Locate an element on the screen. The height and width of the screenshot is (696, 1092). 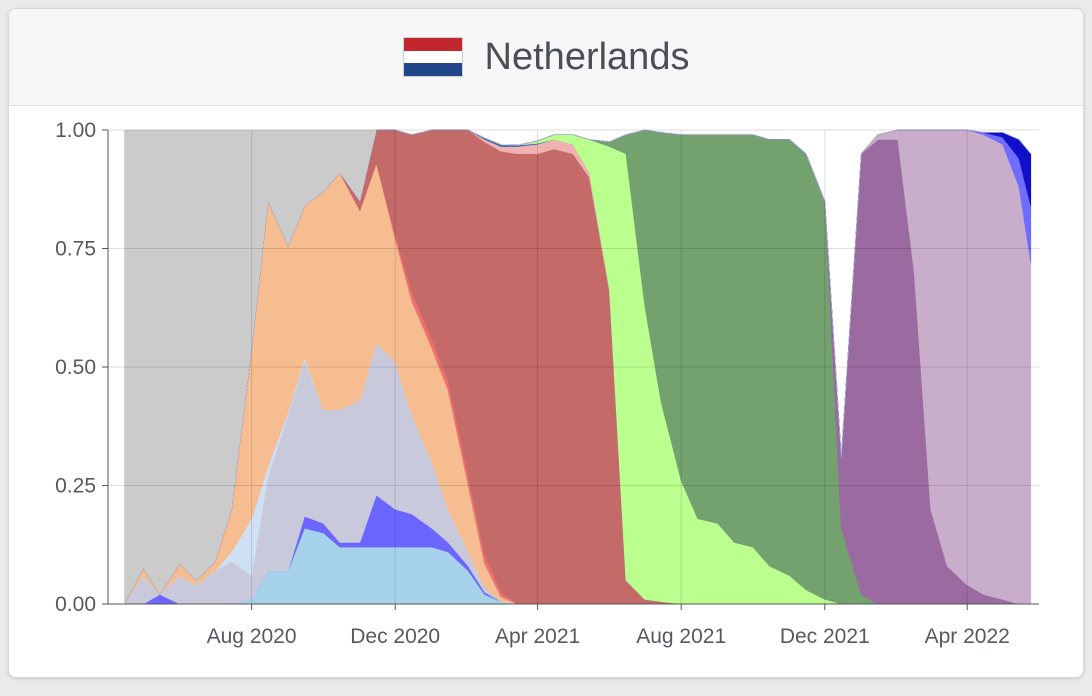
x-tick-label-5: Apr 2022 is located at coordinates (967, 636).